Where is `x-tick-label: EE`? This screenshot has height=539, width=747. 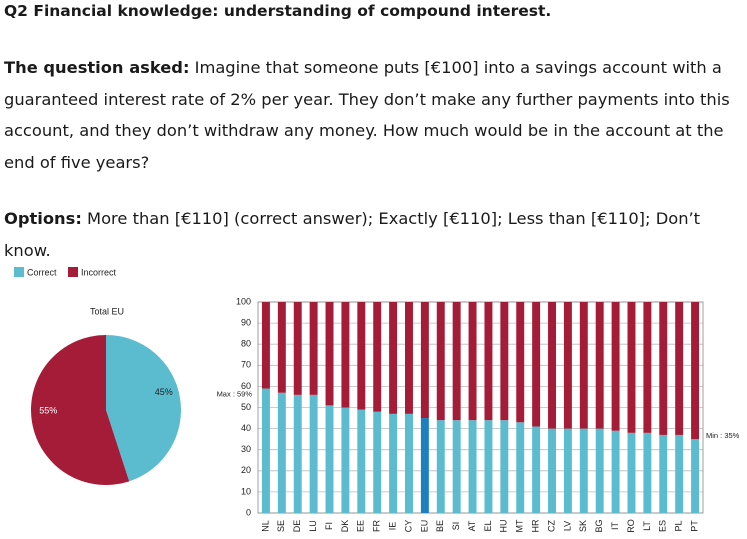 x-tick-label: EE is located at coordinates (361, 526).